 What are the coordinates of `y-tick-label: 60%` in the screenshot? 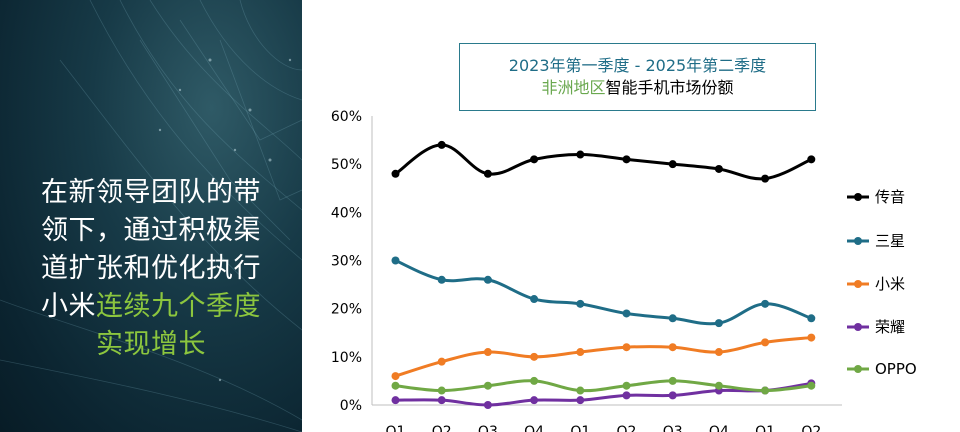 It's located at (346, 117).